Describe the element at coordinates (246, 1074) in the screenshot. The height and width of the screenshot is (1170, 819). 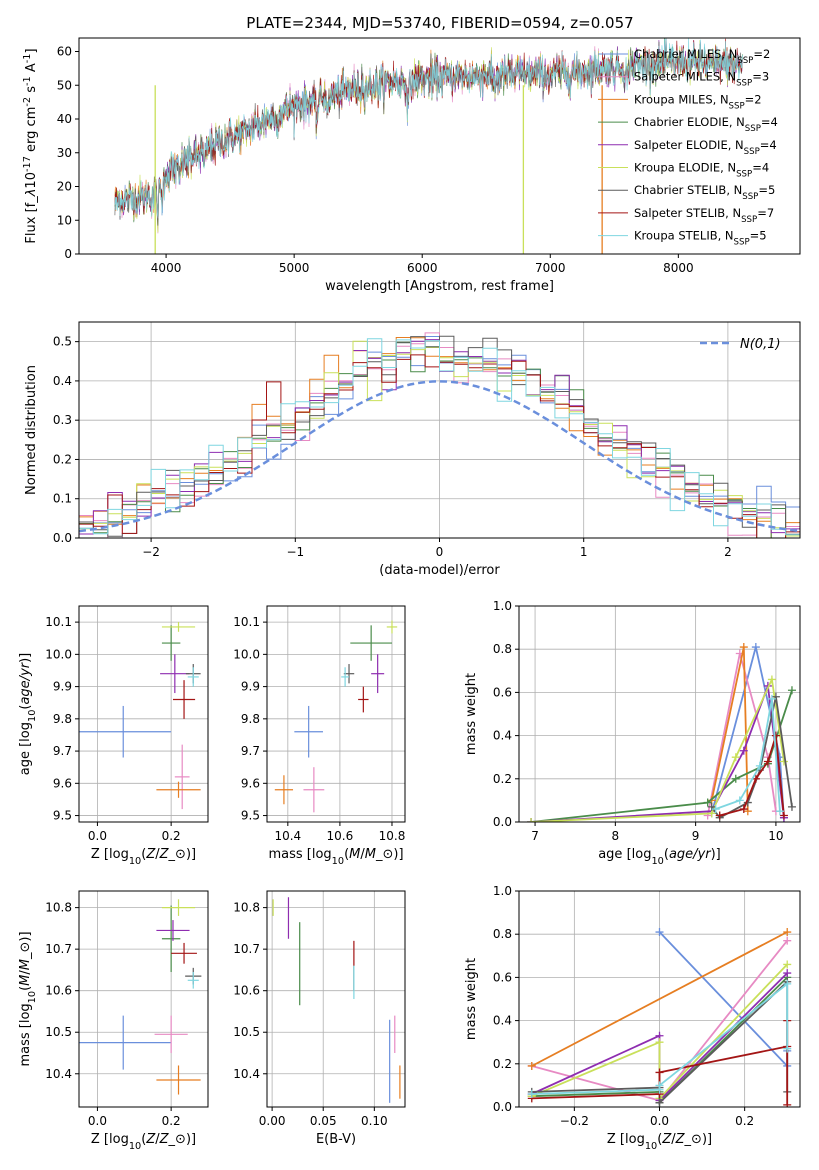
I see `y-tick-label: 10.4` at that location.